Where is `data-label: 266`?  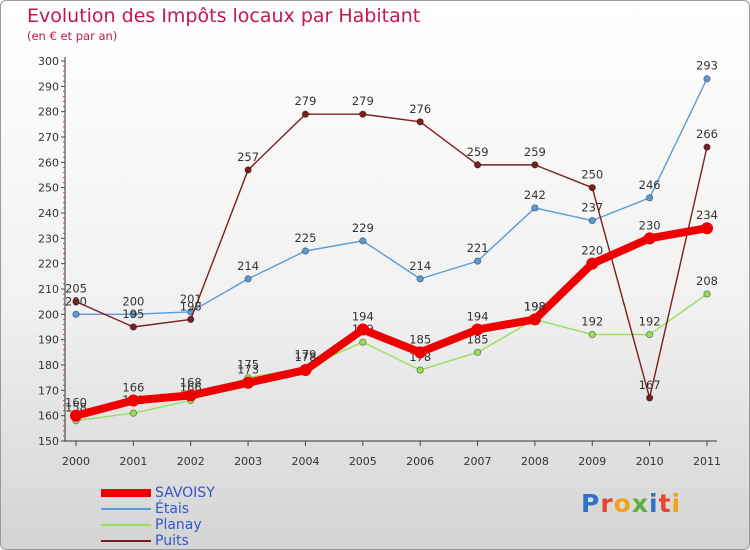 data-label: 266 is located at coordinates (707, 134).